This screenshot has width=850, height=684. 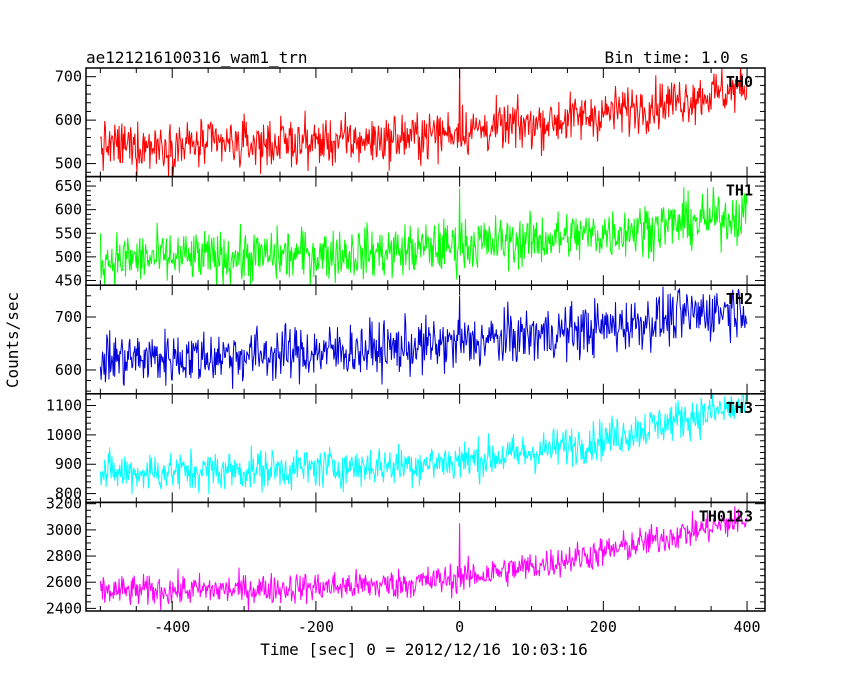 What do you see at coordinates (68, 210) in the screenshot?
I see `panel-th1-ytick-label: 600` at bounding box center [68, 210].